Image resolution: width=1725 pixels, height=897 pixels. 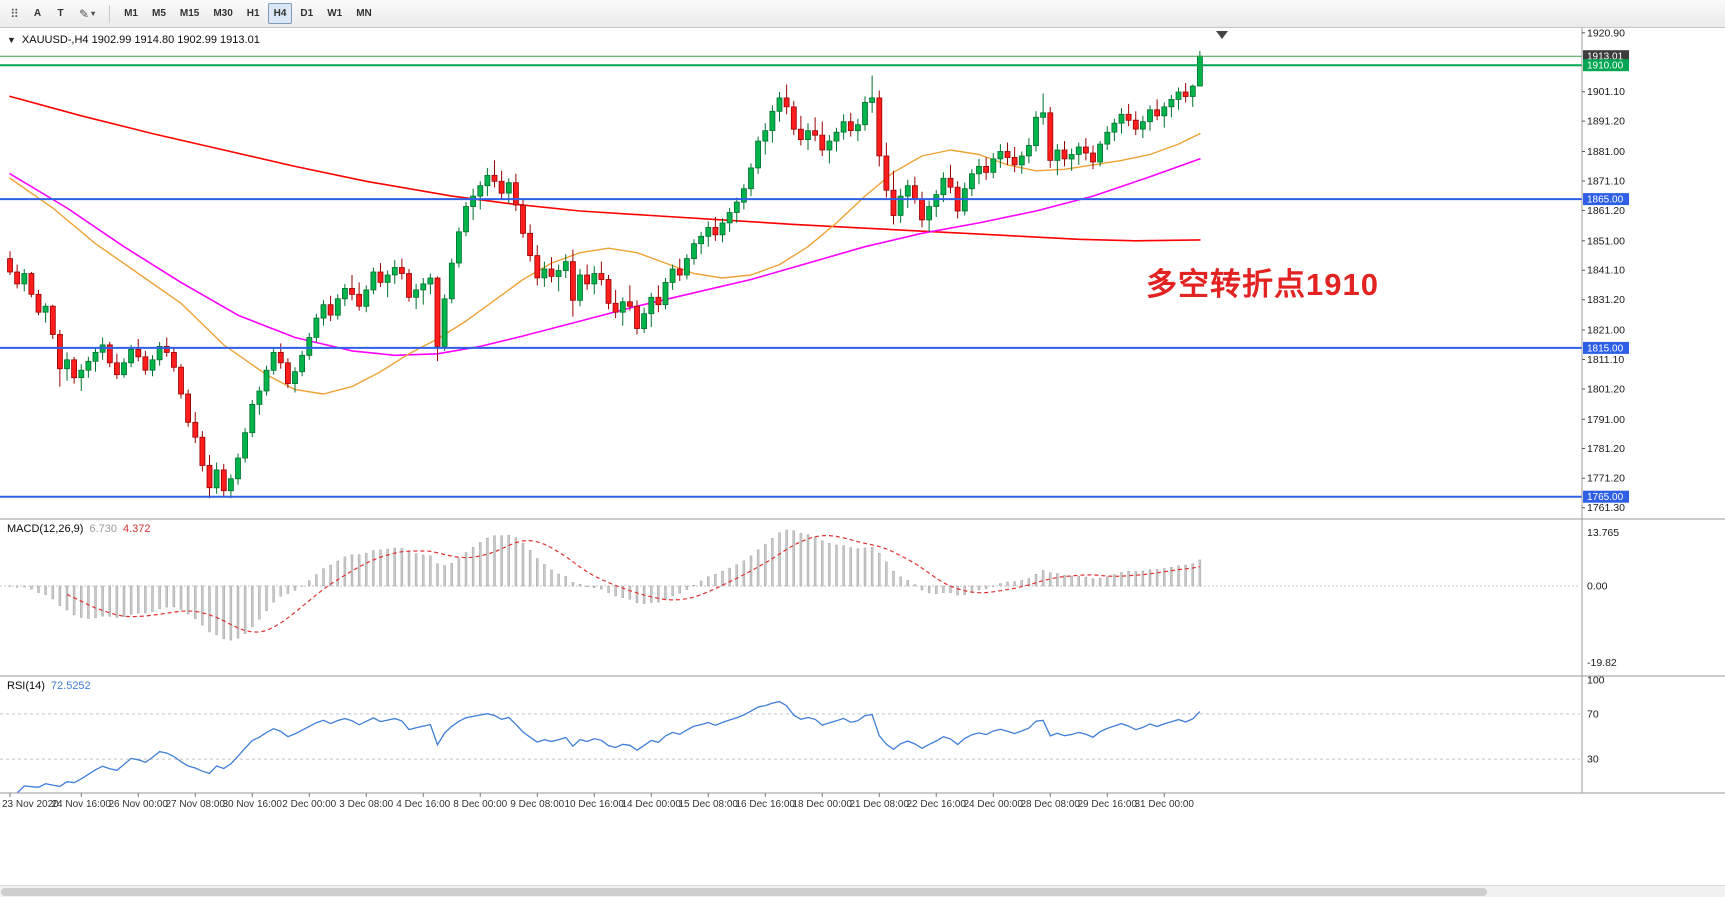 I want to click on chart-menu-arrow-icon: ▼, so click(x=11, y=40).